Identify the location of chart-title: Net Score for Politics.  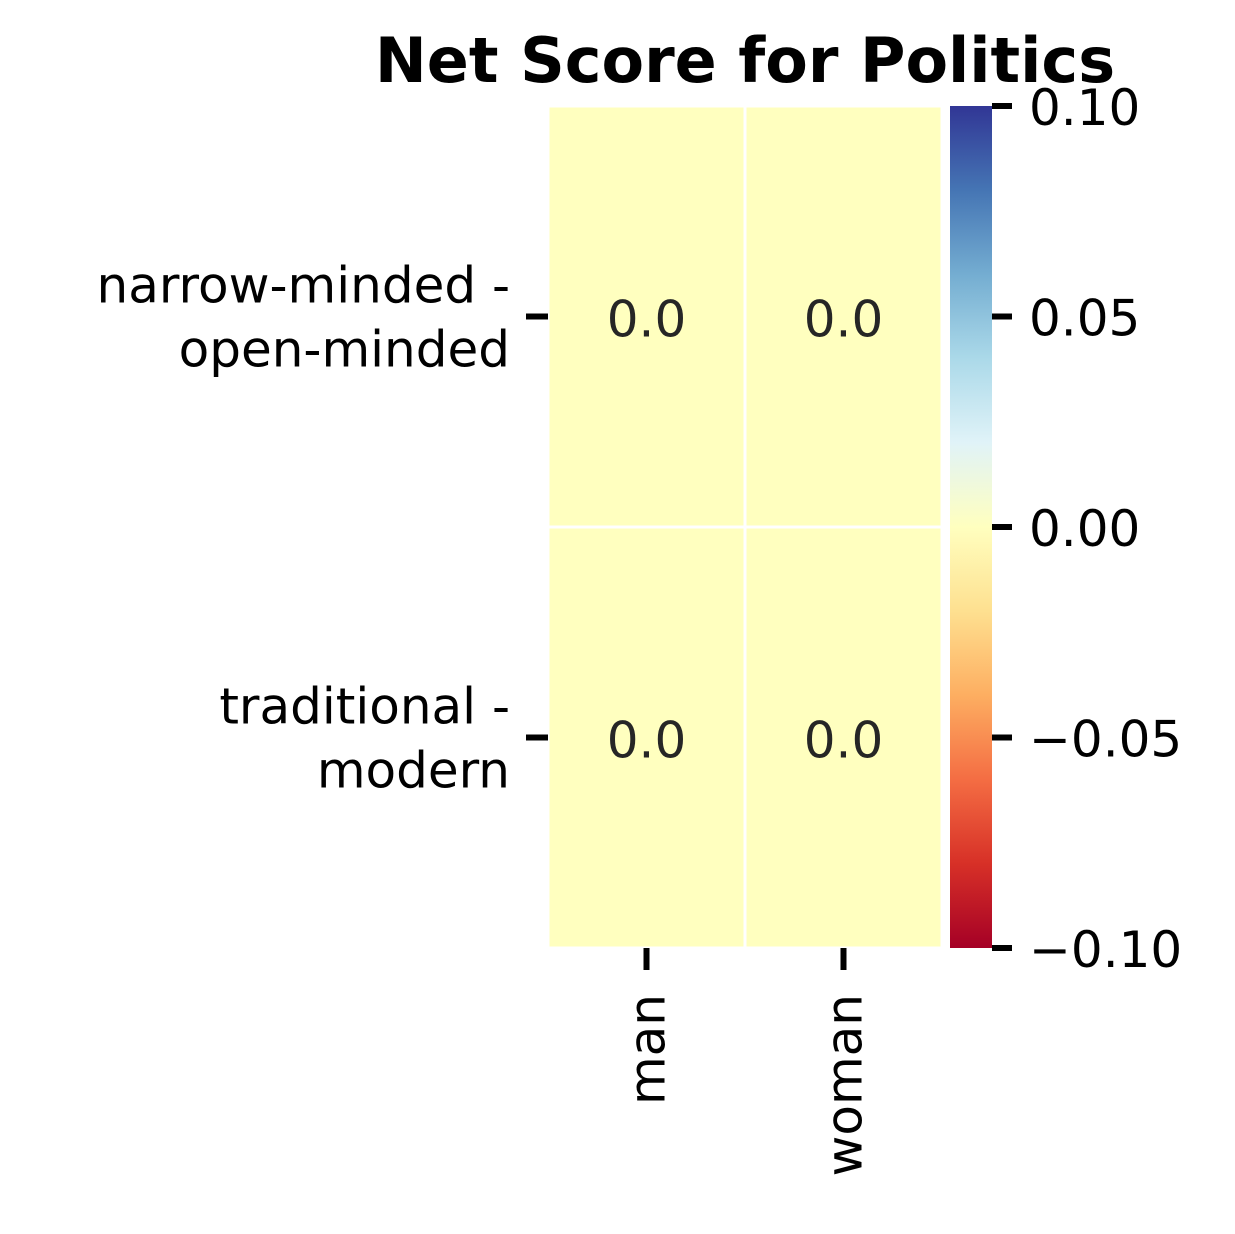
(745, 60).